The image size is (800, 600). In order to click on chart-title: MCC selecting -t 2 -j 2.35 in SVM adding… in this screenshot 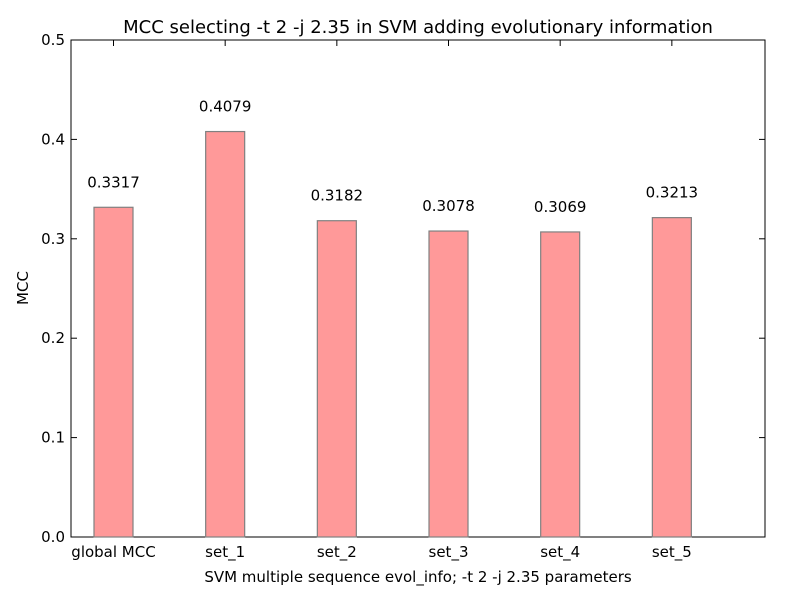, I will do `click(418, 27)`.